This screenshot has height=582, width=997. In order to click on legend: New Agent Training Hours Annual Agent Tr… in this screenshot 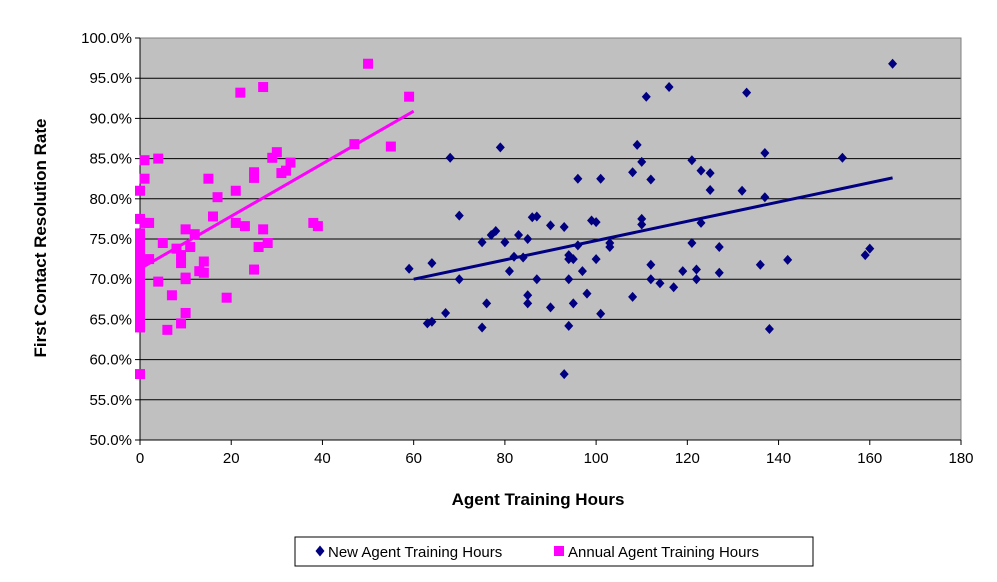, I will do `click(554, 551)`.